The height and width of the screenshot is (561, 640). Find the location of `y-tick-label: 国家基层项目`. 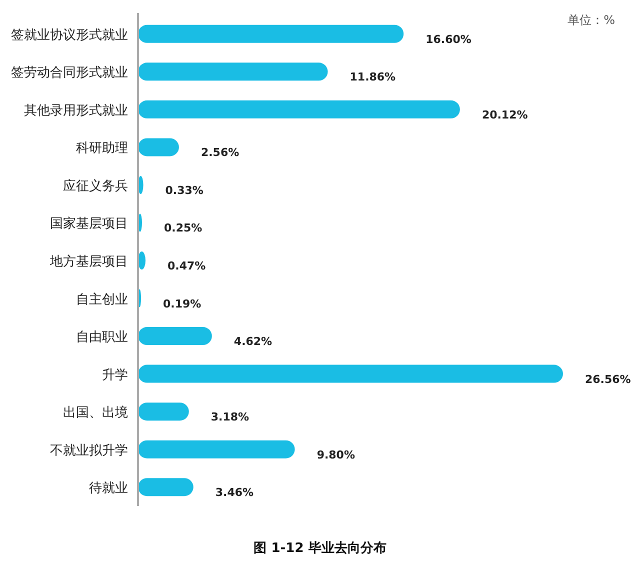

y-tick-label: 国家基层项目 is located at coordinates (89, 224).